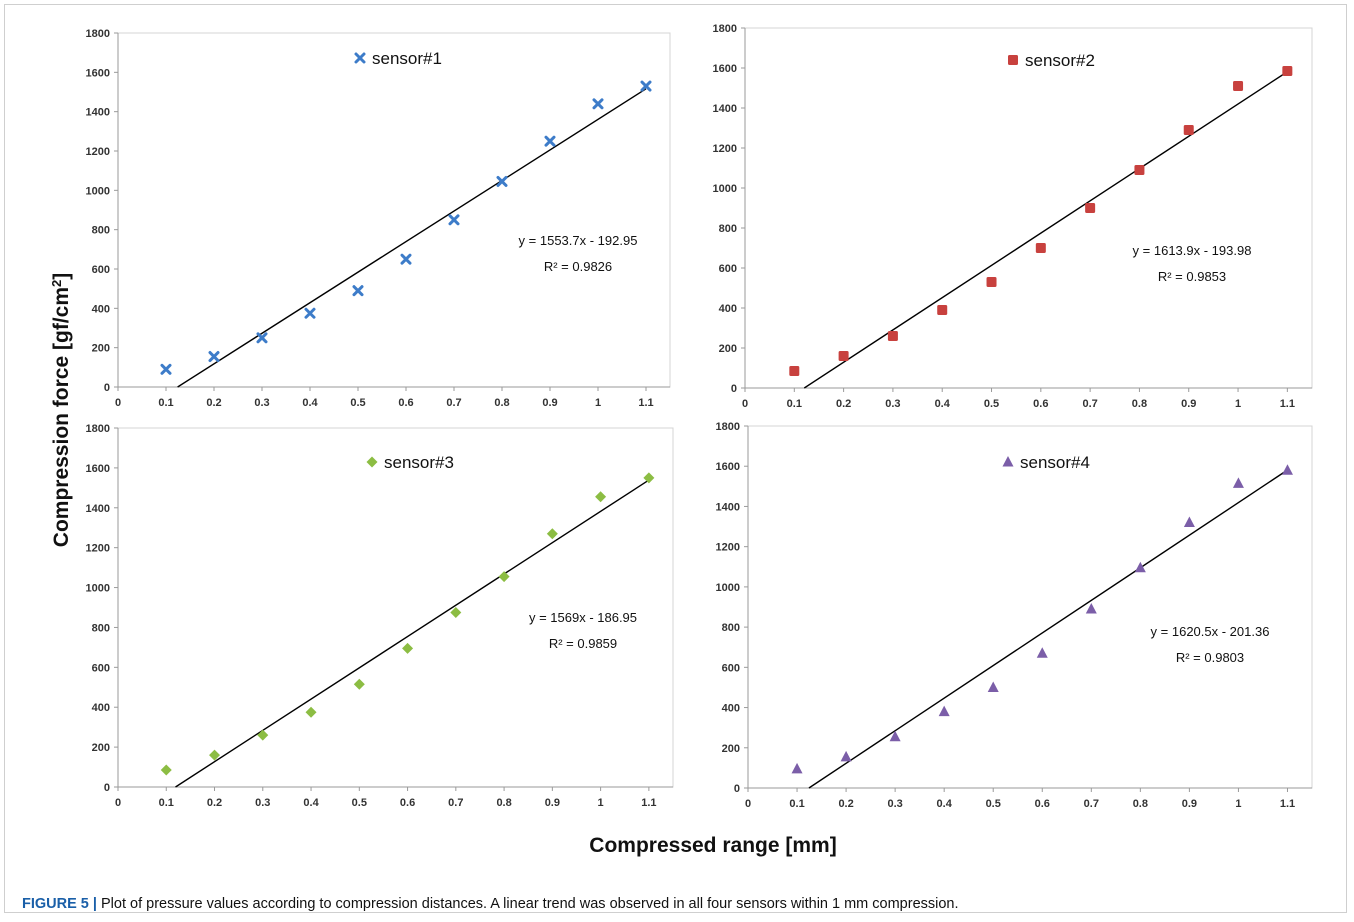 The image size is (1354, 922). Describe the element at coordinates (262, 803) in the screenshot. I see `x-tick-label-3: 0.3` at that location.